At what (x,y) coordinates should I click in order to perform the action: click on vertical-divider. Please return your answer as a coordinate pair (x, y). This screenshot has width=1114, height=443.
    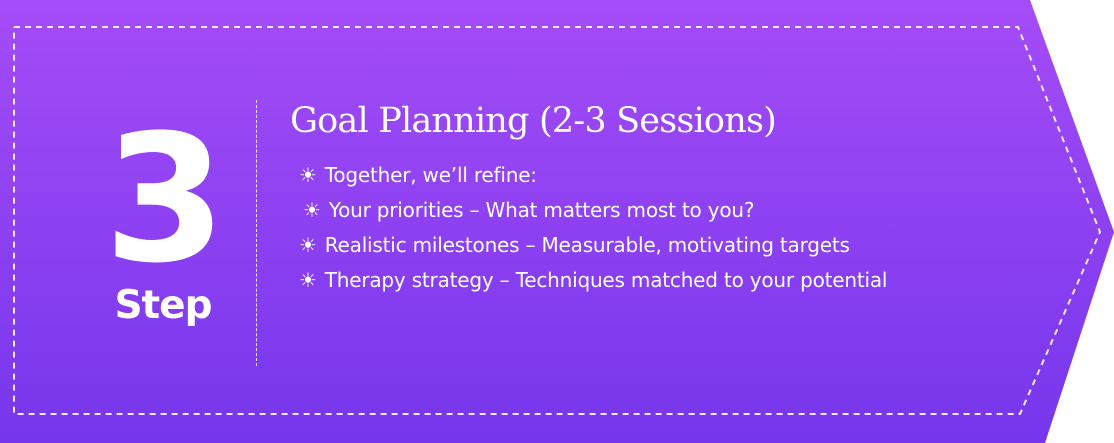
    Looking at the image, I should click on (256, 233).